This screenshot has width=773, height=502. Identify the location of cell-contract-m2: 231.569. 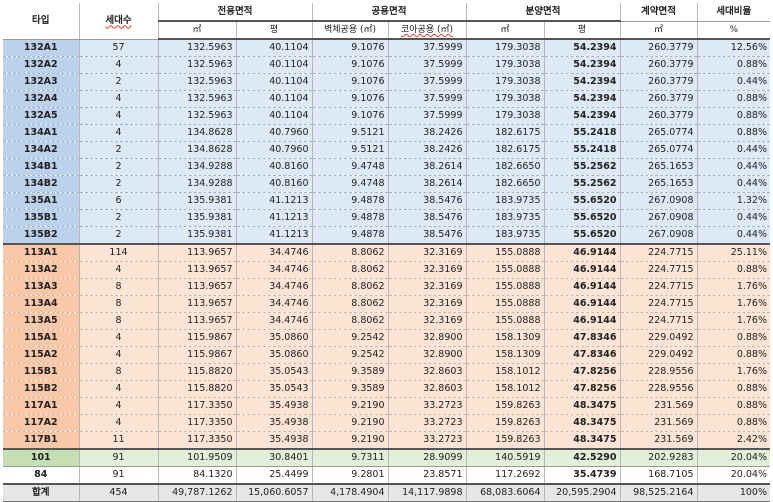
(659, 440).